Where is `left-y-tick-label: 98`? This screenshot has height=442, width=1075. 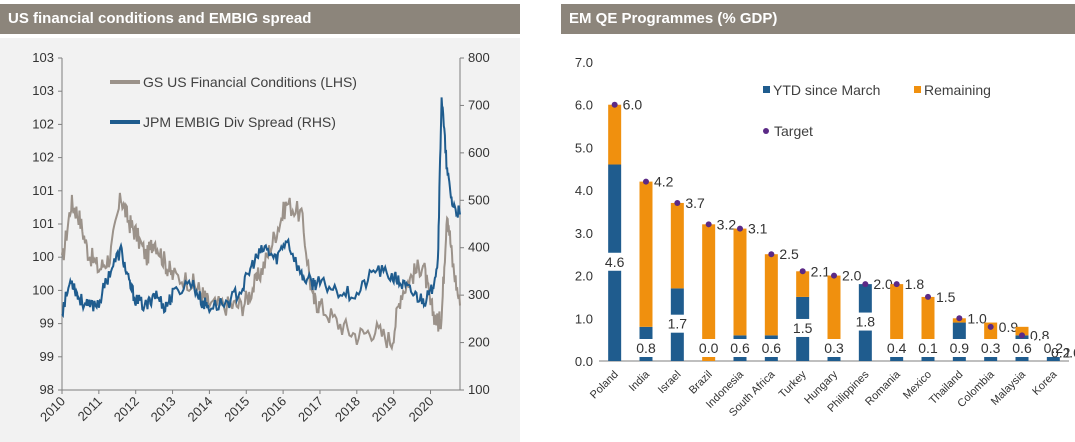
left-y-tick-label: 98 is located at coordinates (47, 389).